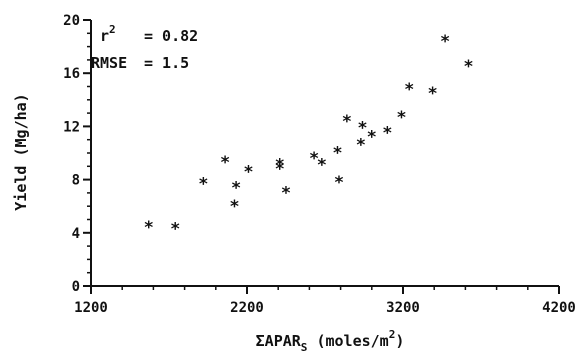  Describe the element at coordinates (403, 308) in the screenshot. I see `x-tick-label: 3200` at that location.